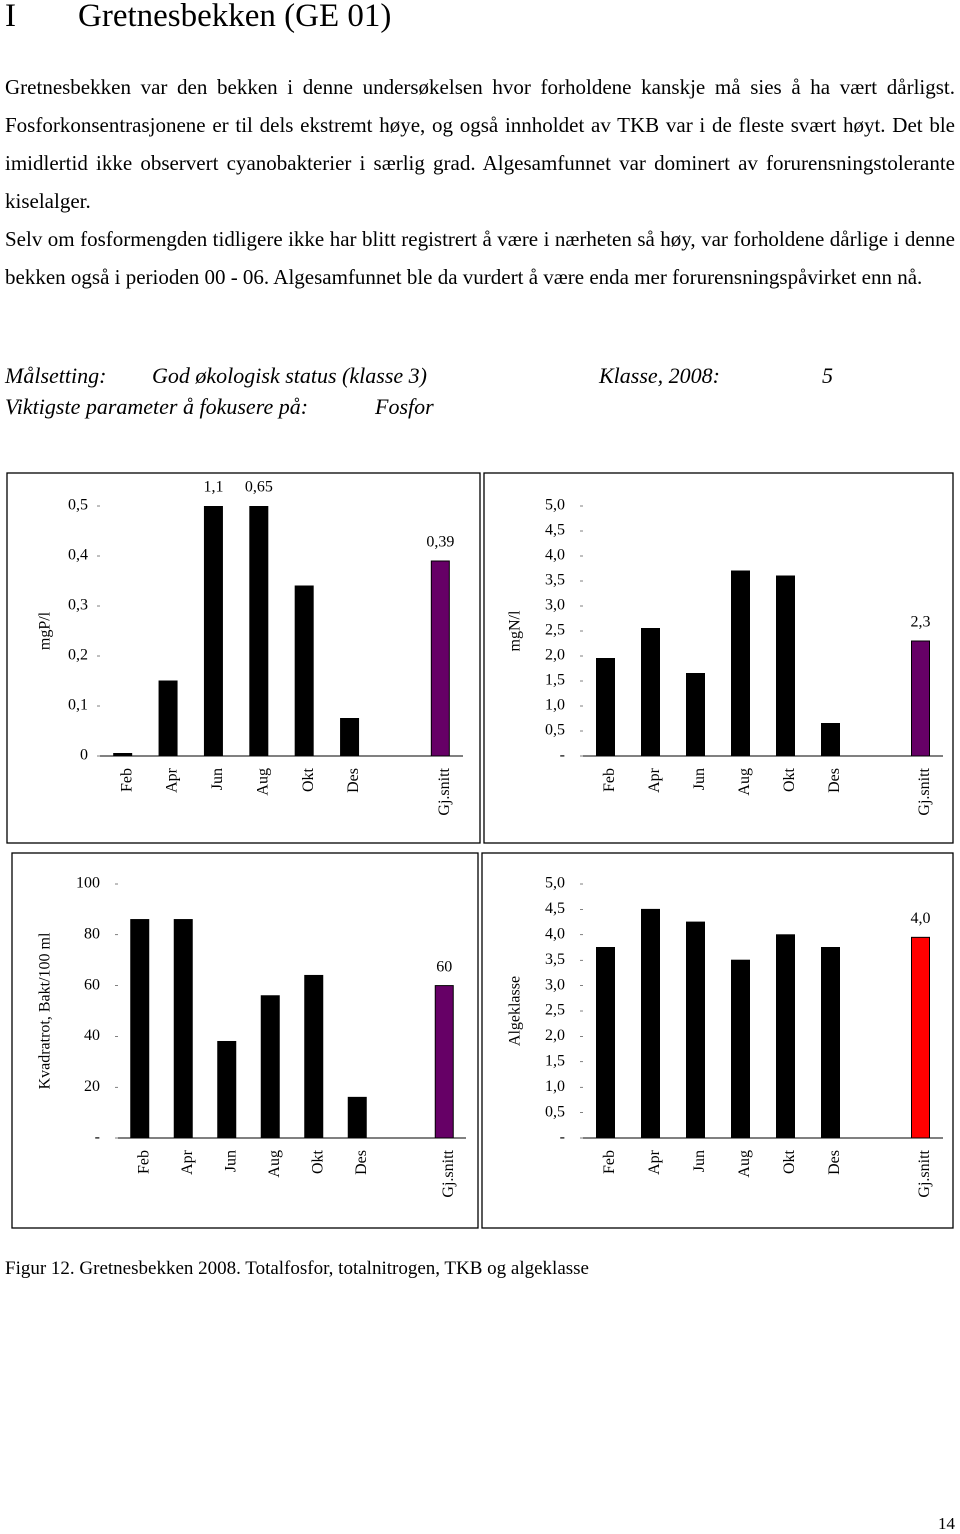 The height and width of the screenshot is (1534, 960). What do you see at coordinates (56, 375) in the screenshot?
I see `goal-label: Målsetting:` at bounding box center [56, 375].